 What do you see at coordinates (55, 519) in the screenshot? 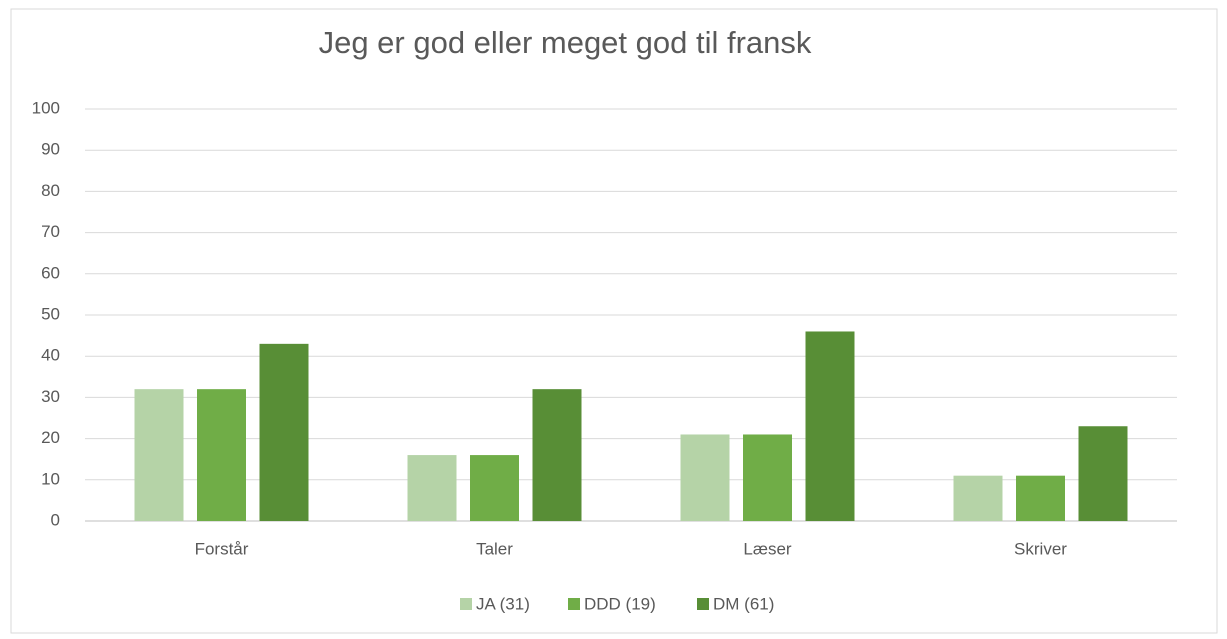
I see `y-tick-label: 0` at bounding box center [55, 519].